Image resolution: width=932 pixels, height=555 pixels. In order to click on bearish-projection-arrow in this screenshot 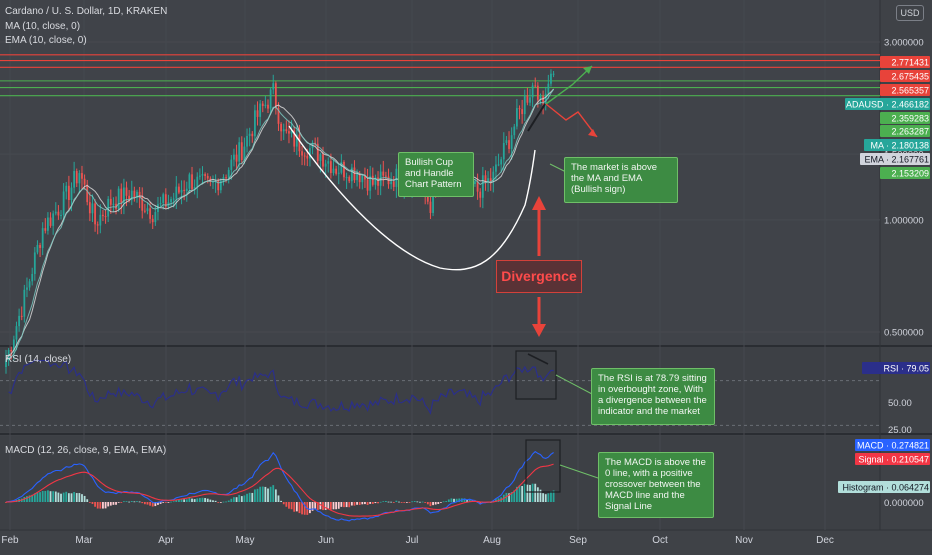, I will do `click(571, 120)`.